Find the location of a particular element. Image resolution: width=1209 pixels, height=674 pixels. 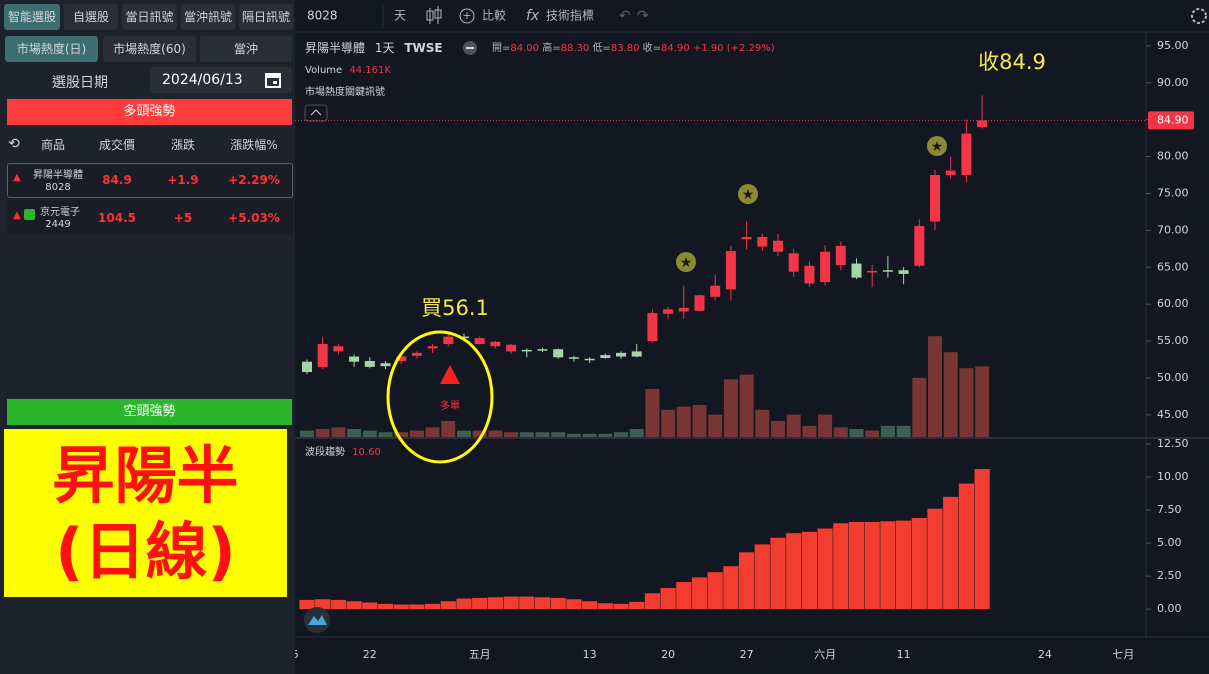

y-tick-label: 0.00 is located at coordinates (1169, 608).